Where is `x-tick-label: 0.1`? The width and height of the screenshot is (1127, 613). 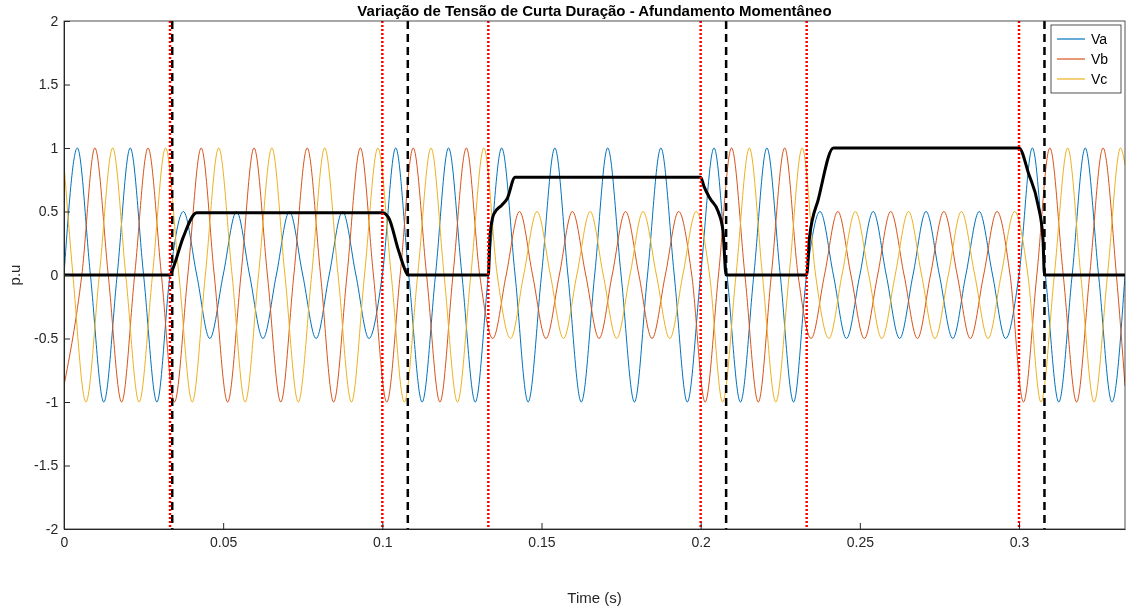 x-tick-label: 0.1 is located at coordinates (383, 542).